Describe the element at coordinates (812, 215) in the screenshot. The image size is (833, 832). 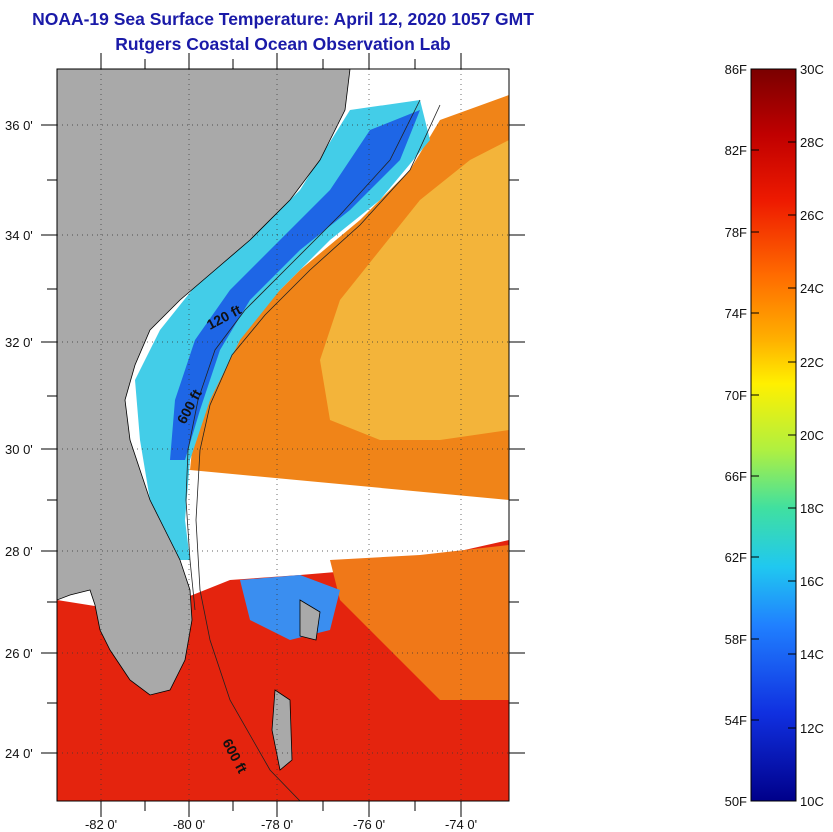
I see `colorbar-c-label: 26C` at that location.